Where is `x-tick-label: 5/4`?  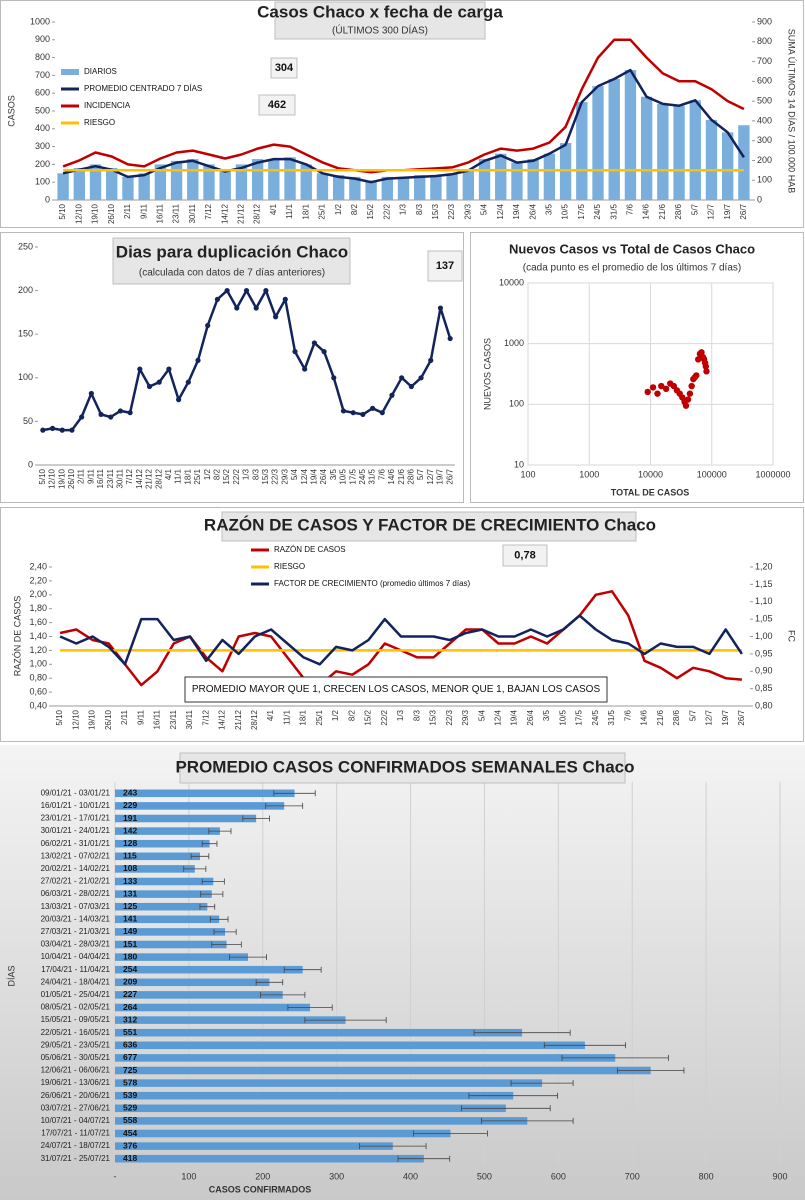 x-tick-label: 5/4 is located at coordinates (481, 715).